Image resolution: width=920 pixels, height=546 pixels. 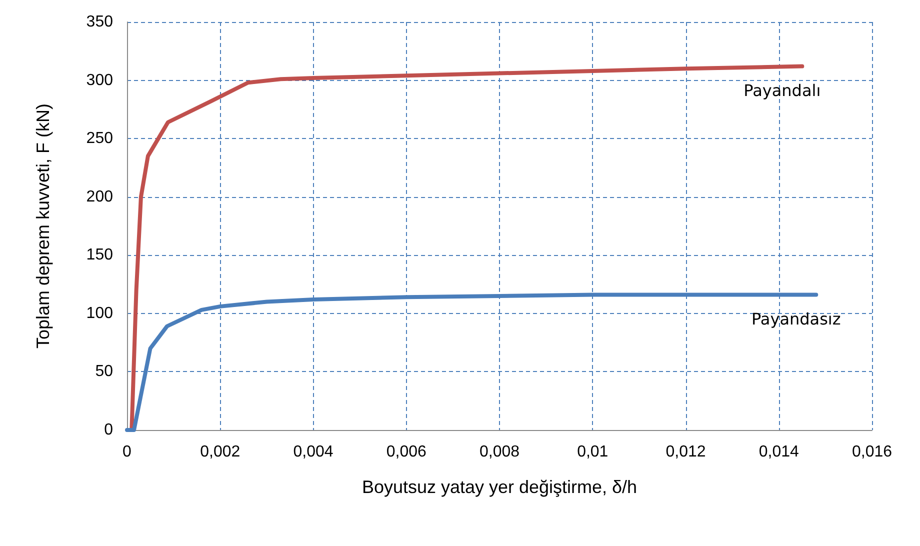 I want to click on x-tick-label: 0,008, so click(x=499, y=452).